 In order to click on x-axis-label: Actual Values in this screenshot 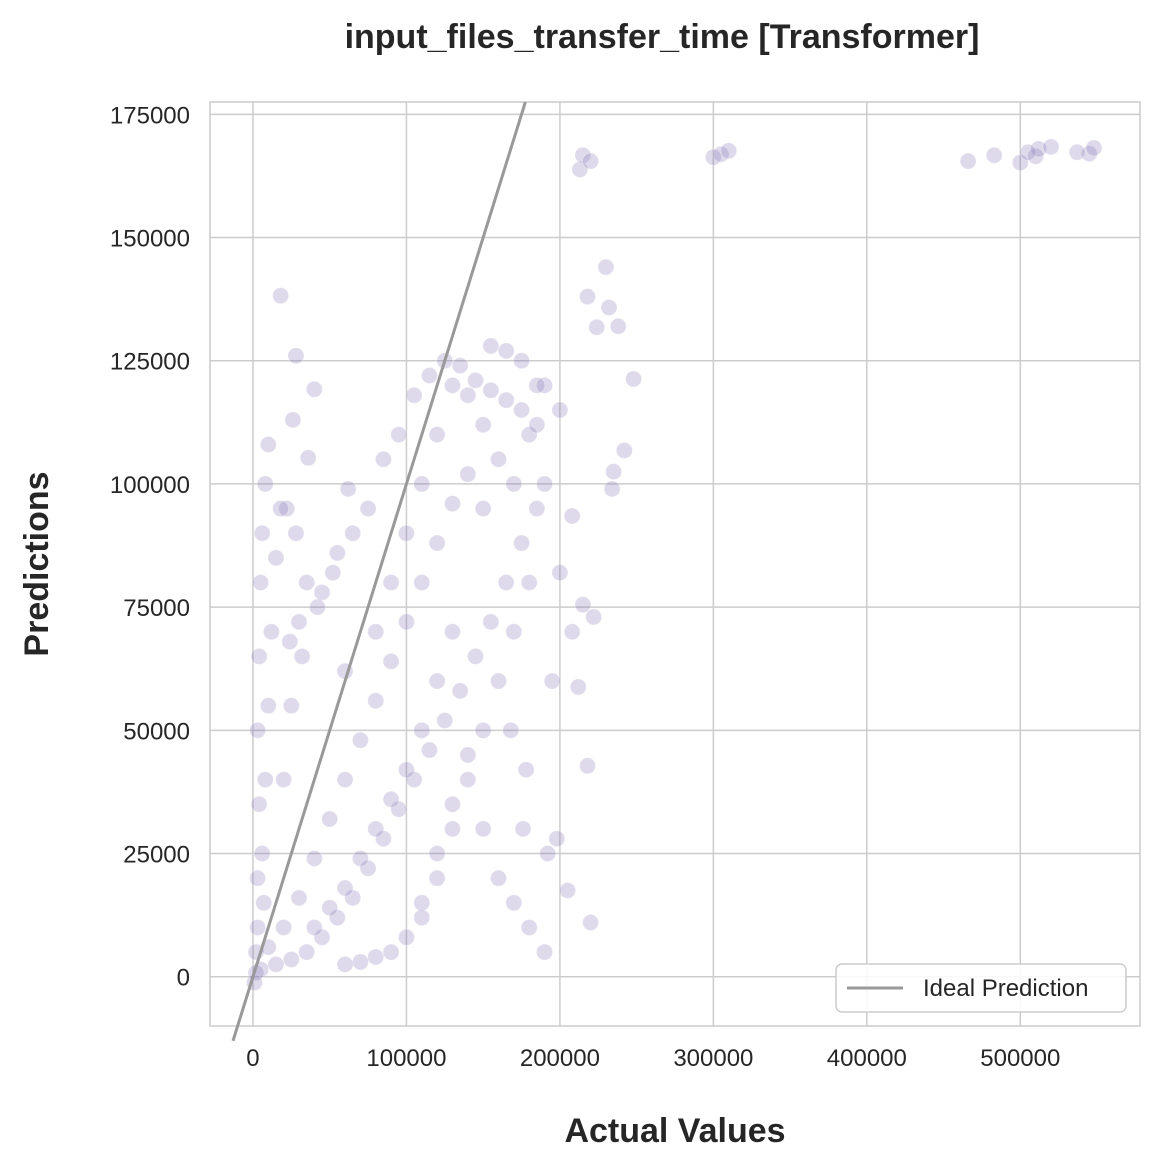, I will do `click(674, 1131)`.